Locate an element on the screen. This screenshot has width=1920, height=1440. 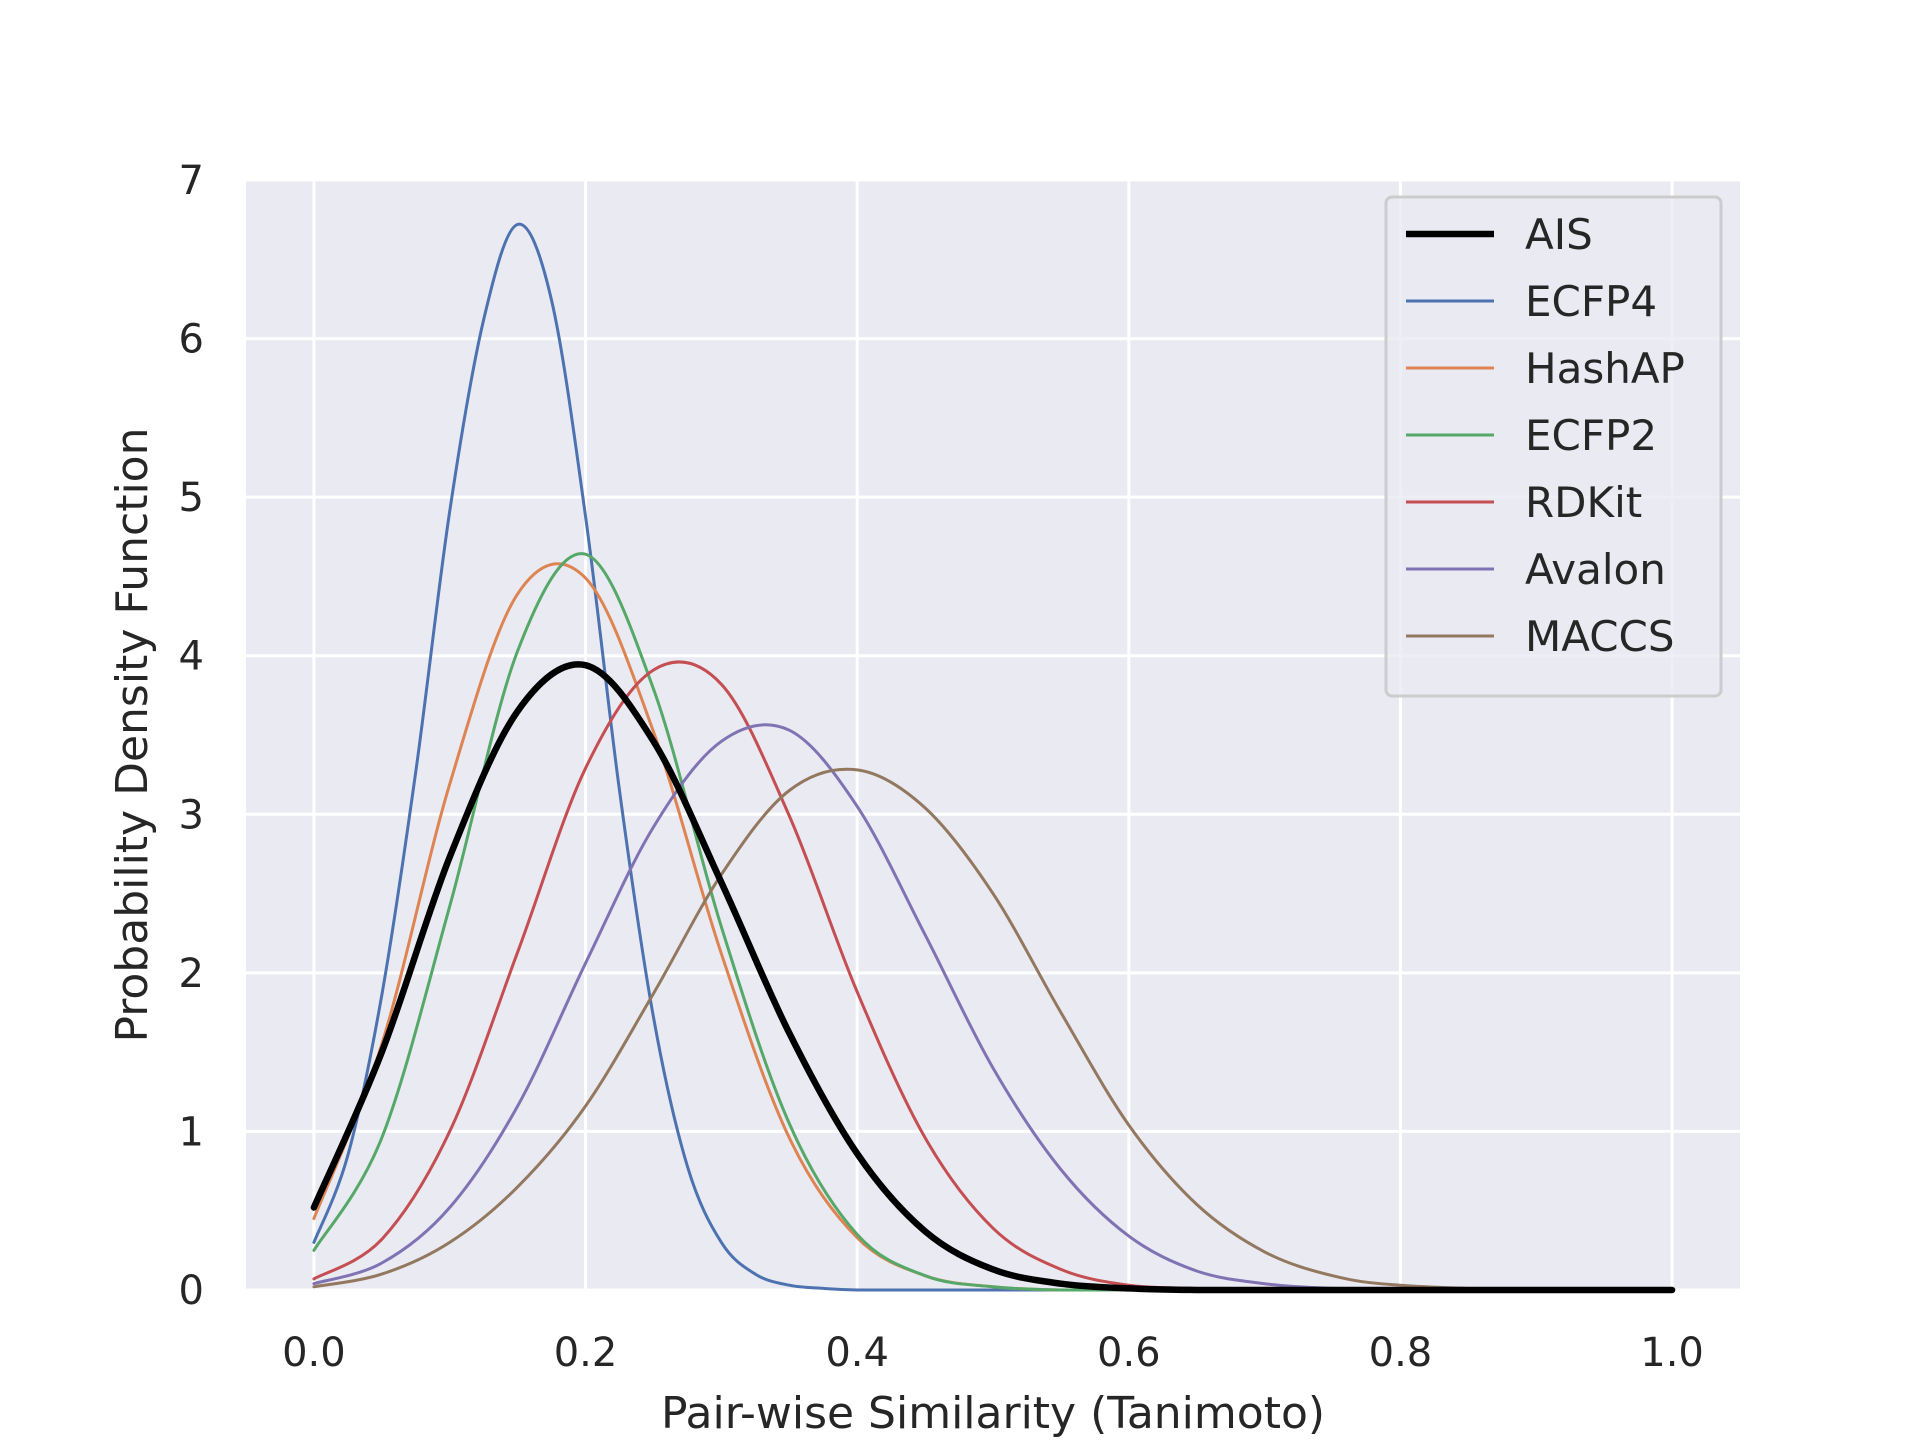
x-tick-label: 0.6 is located at coordinates (1129, 1353).